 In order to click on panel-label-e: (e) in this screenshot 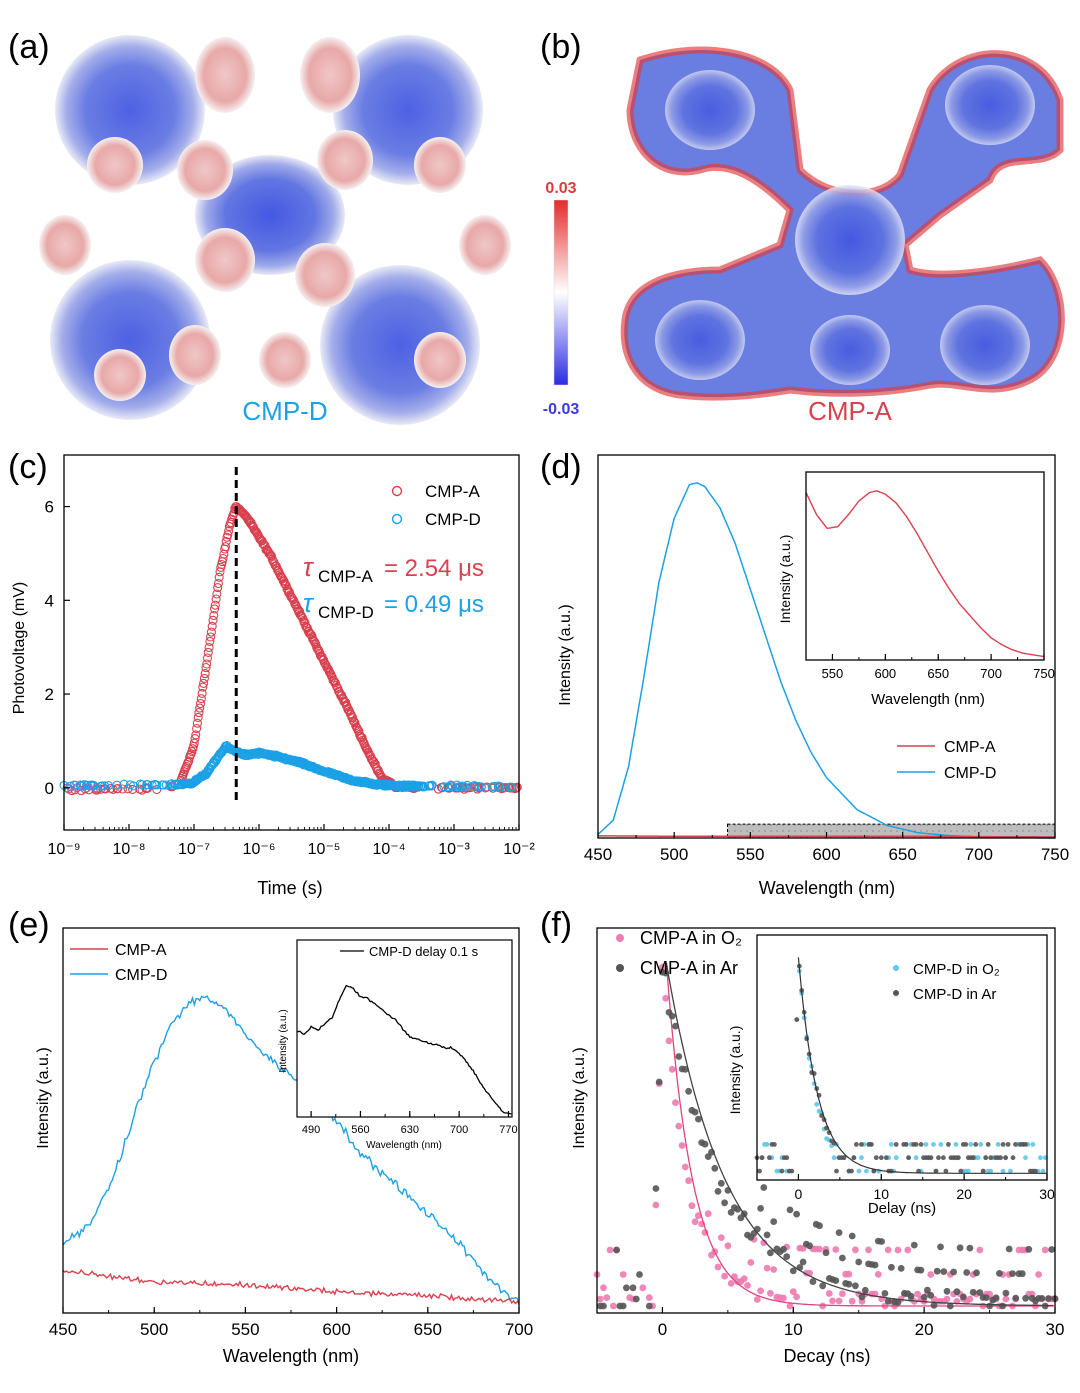, I will do `click(29, 925)`.